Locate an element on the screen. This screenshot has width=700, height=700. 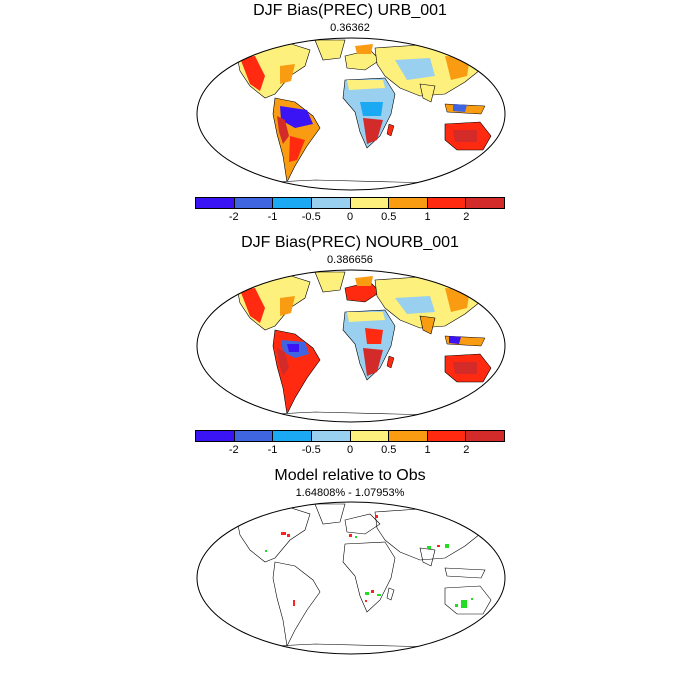
region-africa is located at coordinates (369, 345).